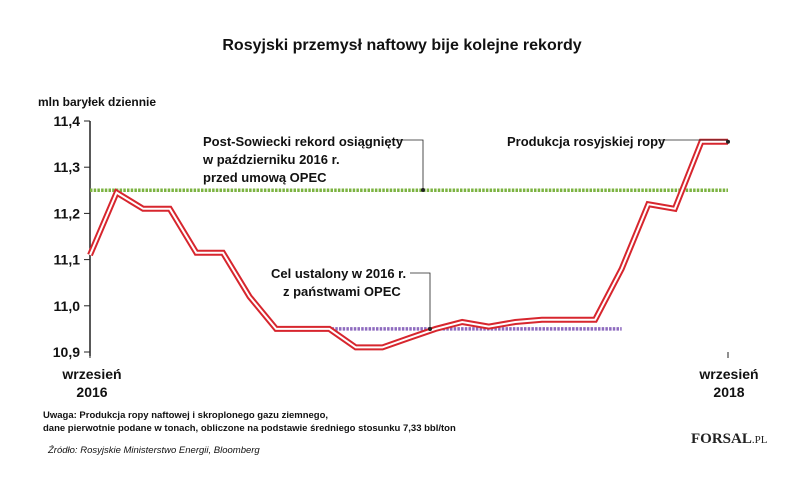  I want to click on annotation-opec-line-2: z państwami OPEC, so click(342, 291).